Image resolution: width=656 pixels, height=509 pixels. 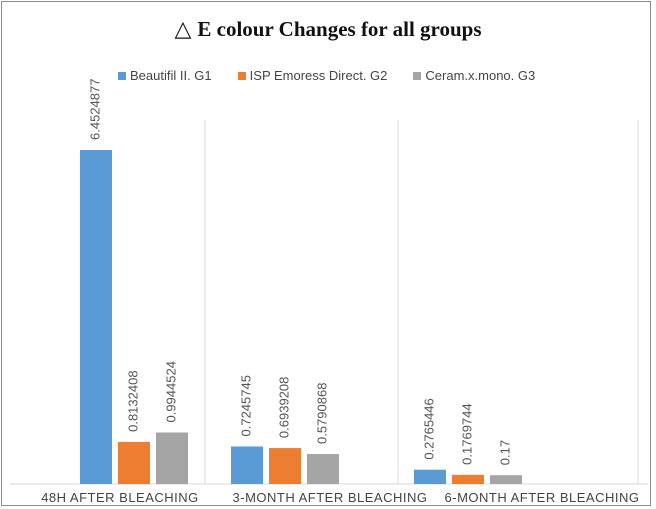 What do you see at coordinates (542, 497) in the screenshot?
I see `category-label-3: 6-MONTH AFTER BLEACHING` at bounding box center [542, 497].